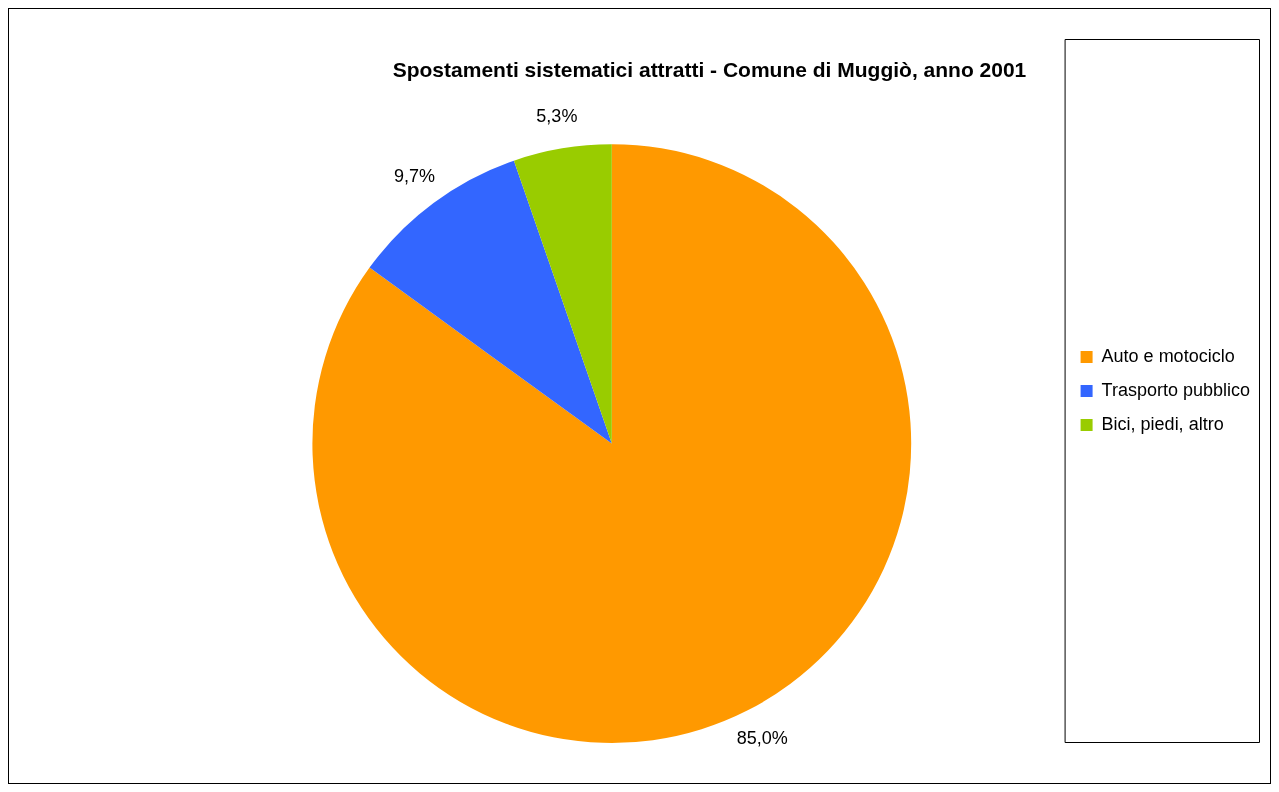 Image resolution: width=1279 pixels, height=792 pixels. Describe the element at coordinates (1168, 355) in the screenshot. I see `legend-label: Auto e motociclo` at that location.